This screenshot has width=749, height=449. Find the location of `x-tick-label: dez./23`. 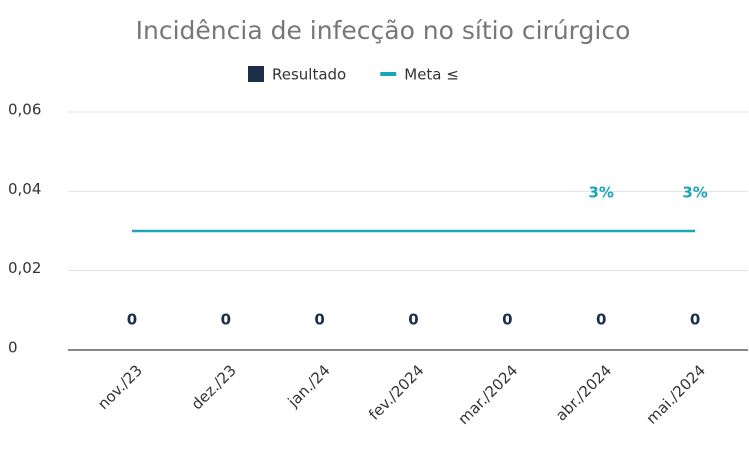

x-tick-label: dez./23 is located at coordinates (214, 387).